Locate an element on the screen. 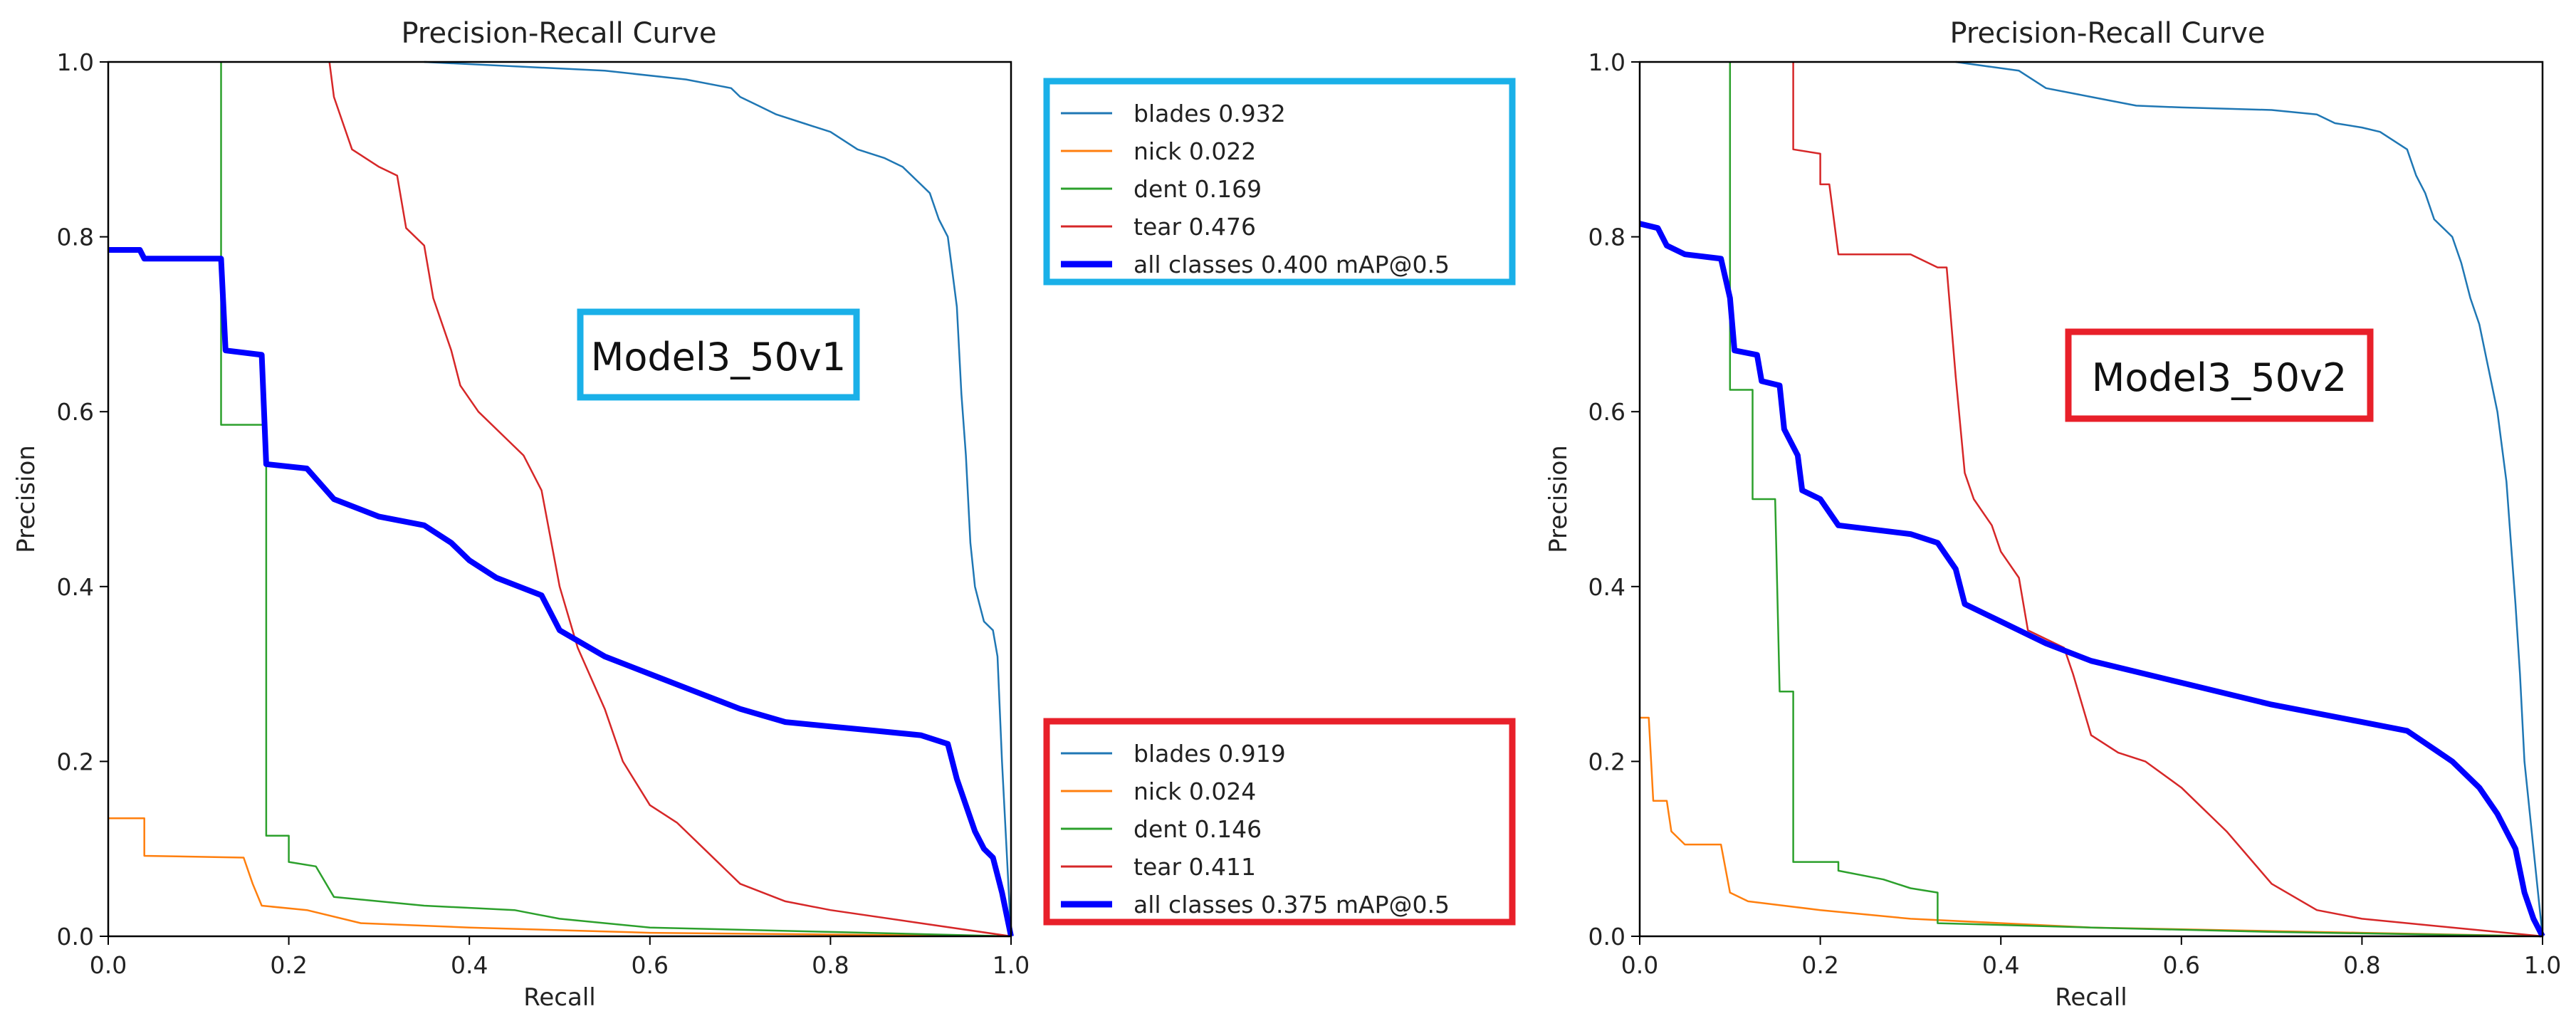 The image size is (2576, 1026). legend-label-tear: tear 0.411 is located at coordinates (1194, 867).